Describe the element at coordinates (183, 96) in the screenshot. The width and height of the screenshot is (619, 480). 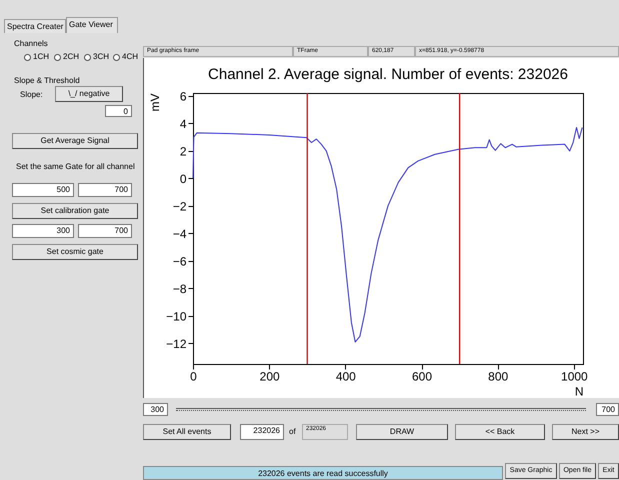
I see `y-tick-label: 6` at that location.